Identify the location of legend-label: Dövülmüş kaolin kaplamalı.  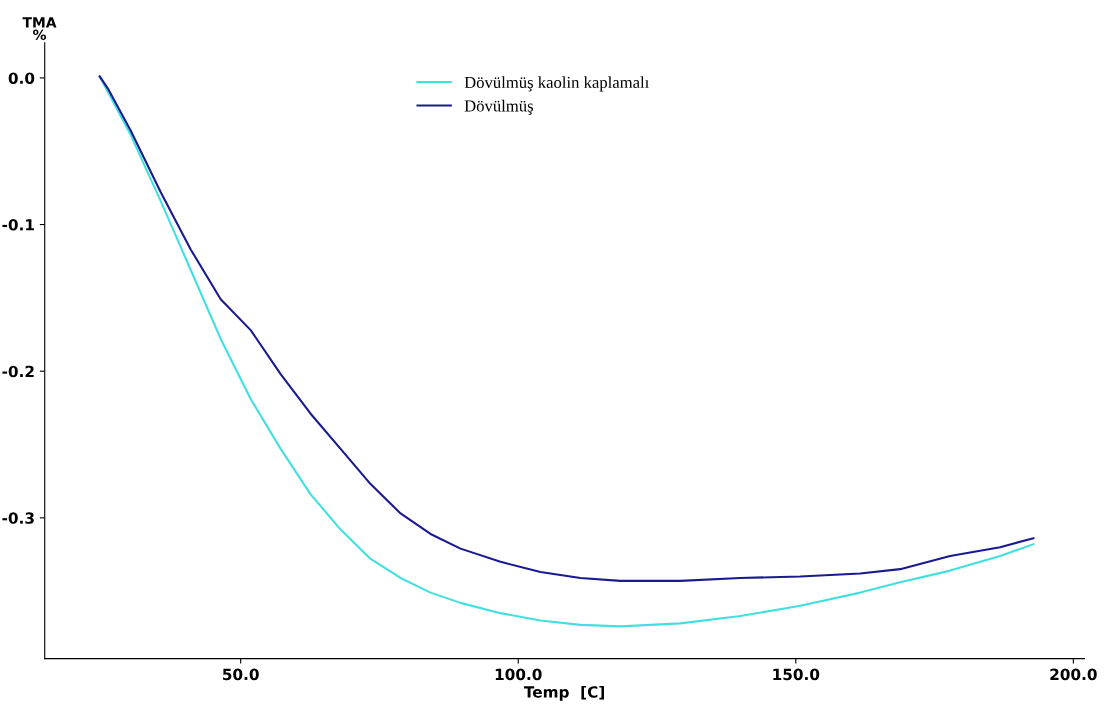
(556, 84).